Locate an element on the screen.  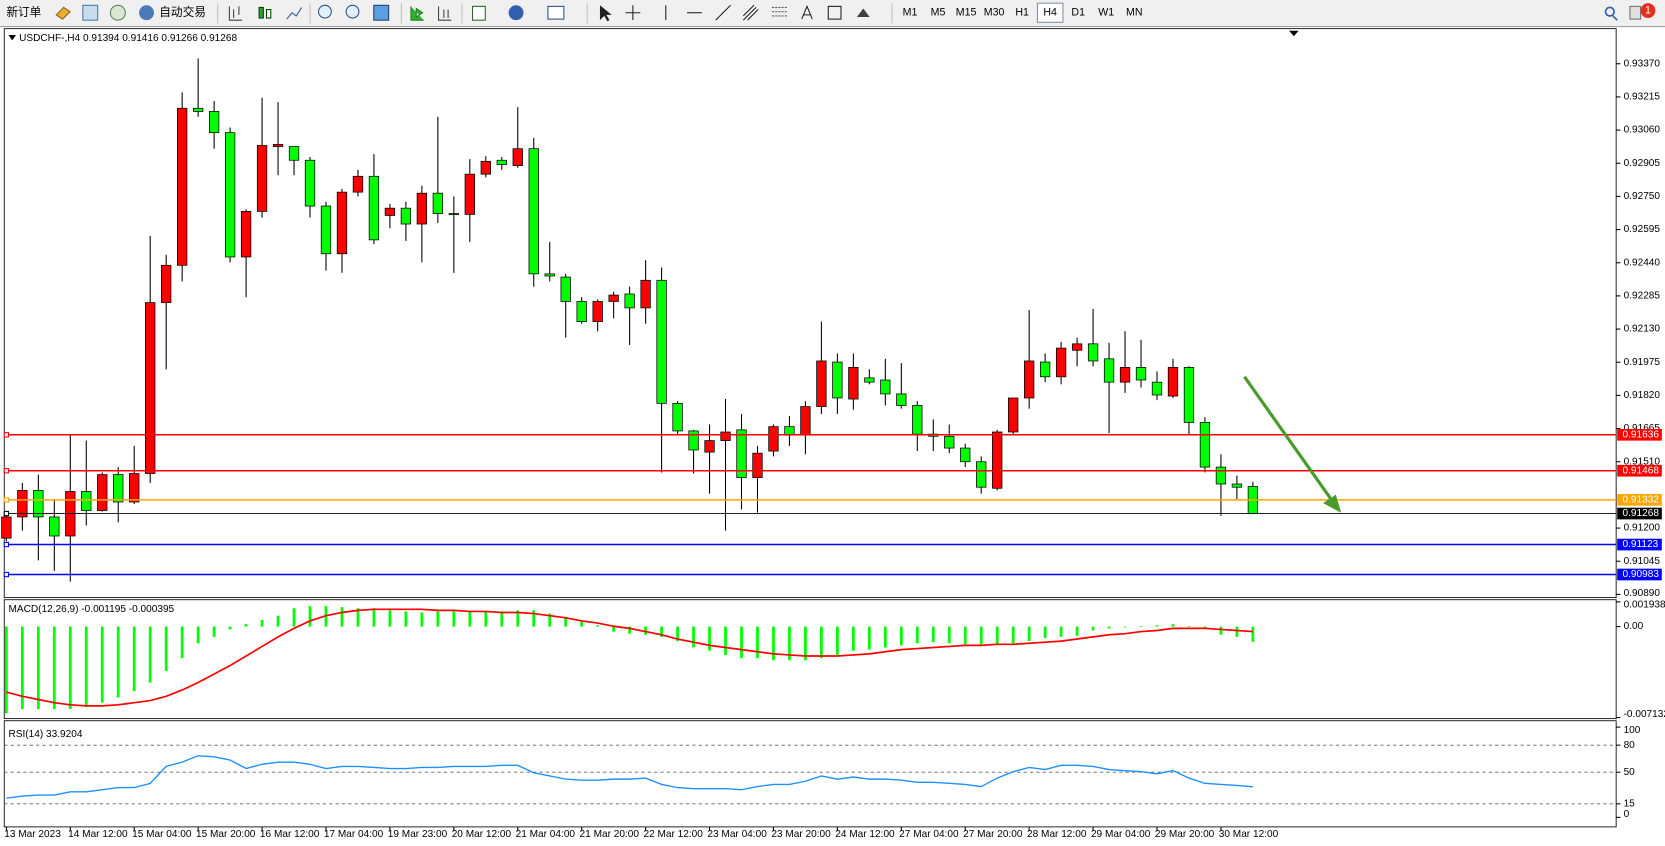
x-tick-label: 27 Mar 04:00 is located at coordinates (929, 834).